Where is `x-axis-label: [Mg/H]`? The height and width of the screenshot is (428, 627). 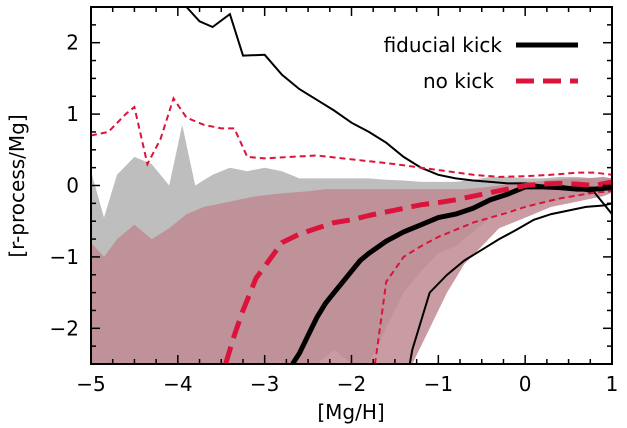 x-axis-label: [Mg/H] is located at coordinates (350, 412).